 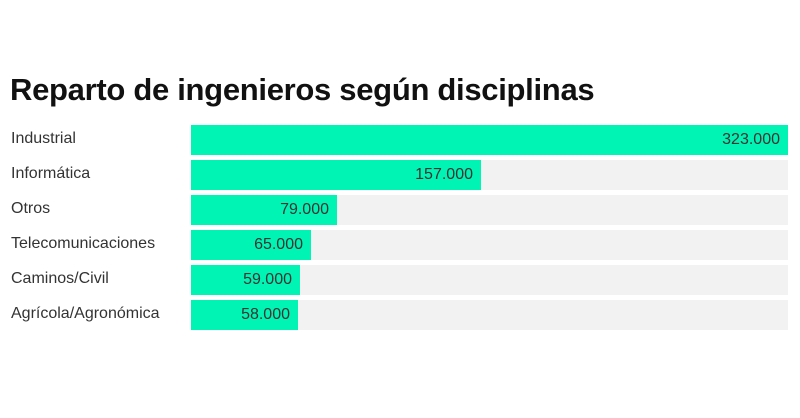 I want to click on value-label: 59.000, so click(x=267, y=279).